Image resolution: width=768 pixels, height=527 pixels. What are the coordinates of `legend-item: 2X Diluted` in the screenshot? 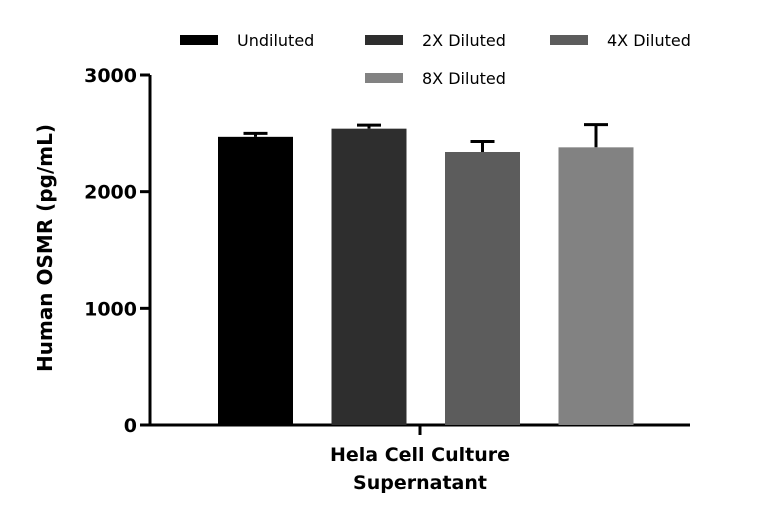 It's located at (435, 40).